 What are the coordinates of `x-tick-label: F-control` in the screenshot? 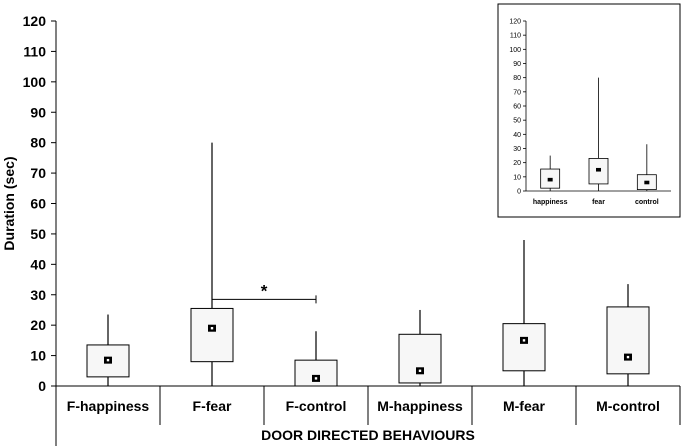 It's located at (316, 406).